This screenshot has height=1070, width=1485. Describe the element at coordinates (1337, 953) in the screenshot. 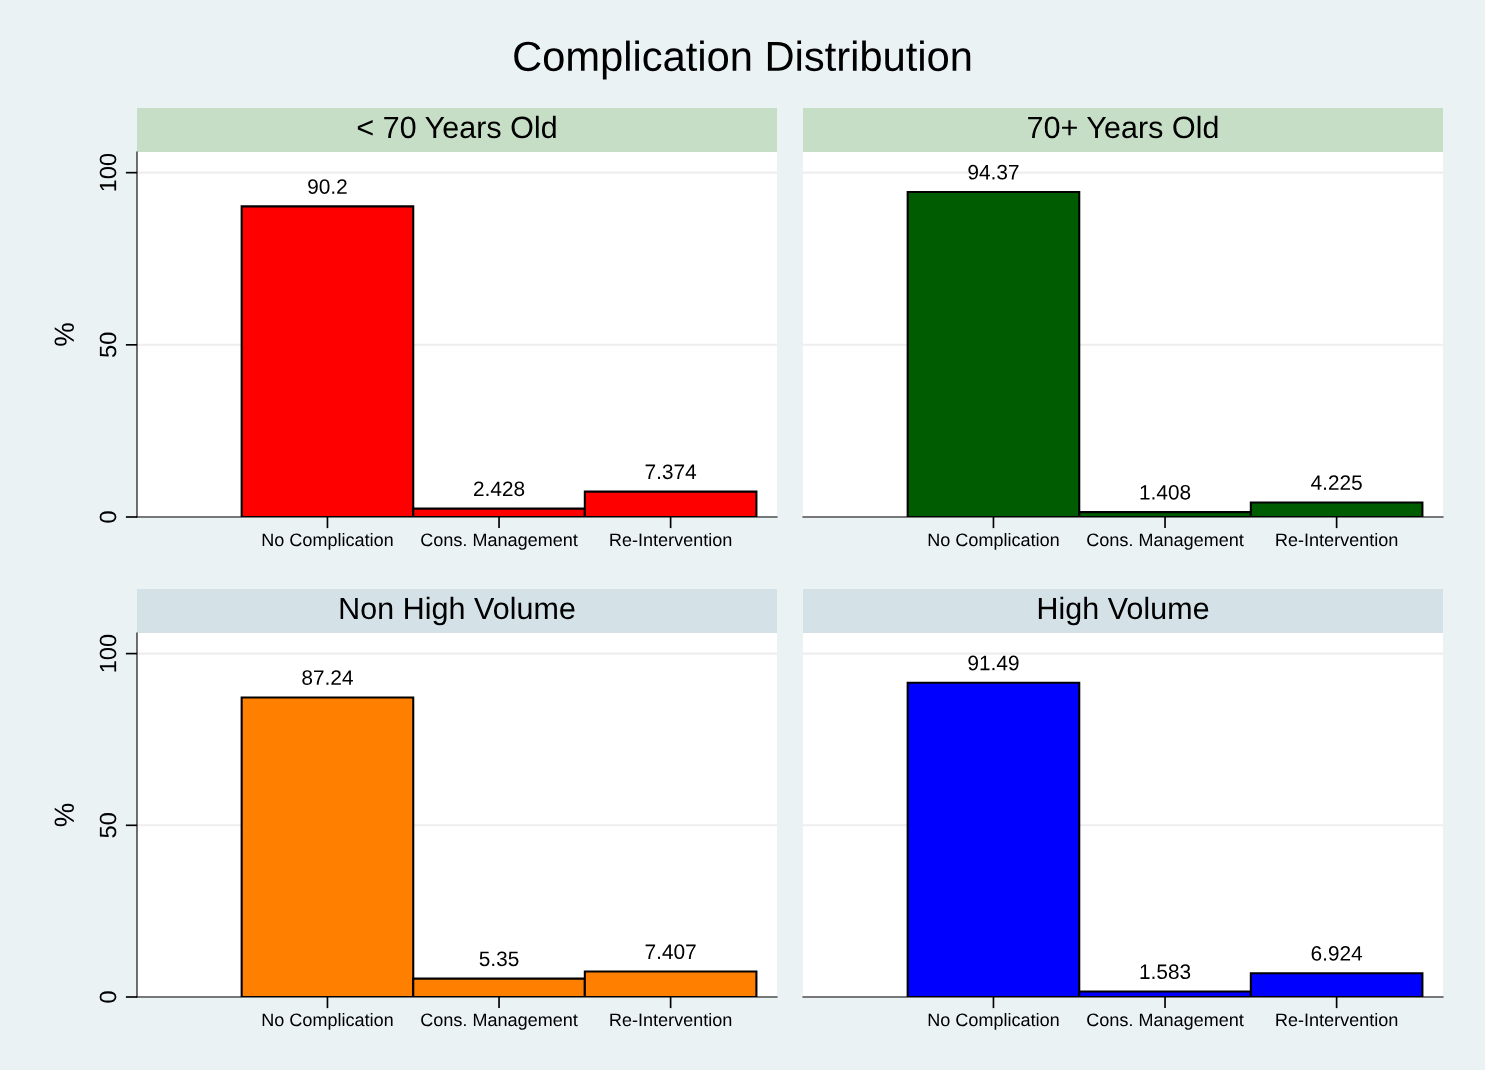

I see `data-label: 6.924` at that location.